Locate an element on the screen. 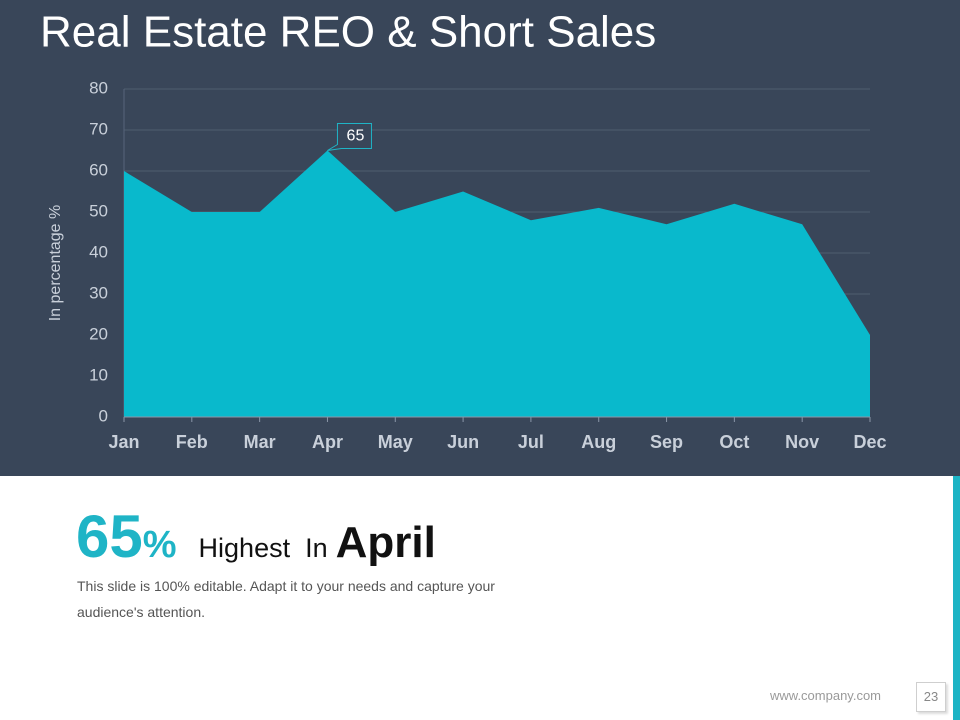  x-tick-label: Sep is located at coordinates (666, 442).